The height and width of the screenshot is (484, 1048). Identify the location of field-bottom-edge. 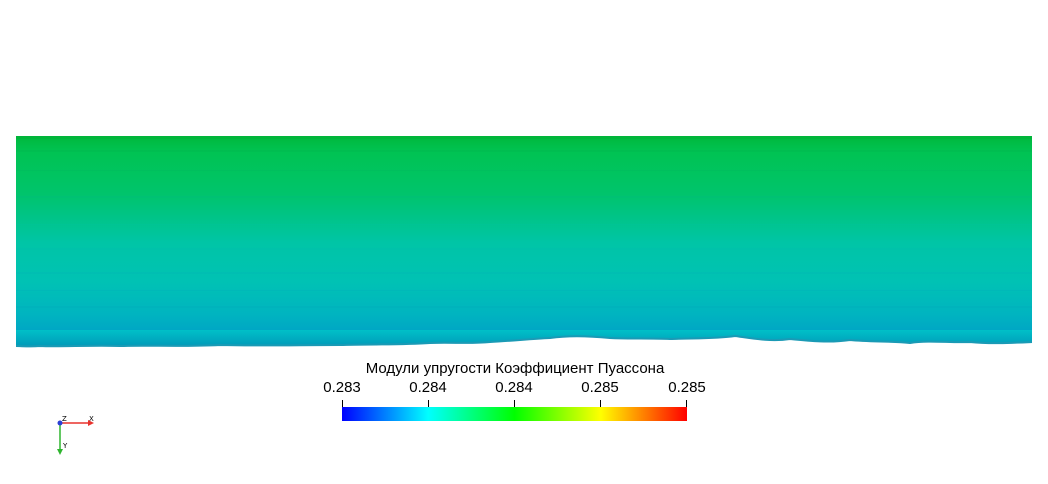
(524, 338).